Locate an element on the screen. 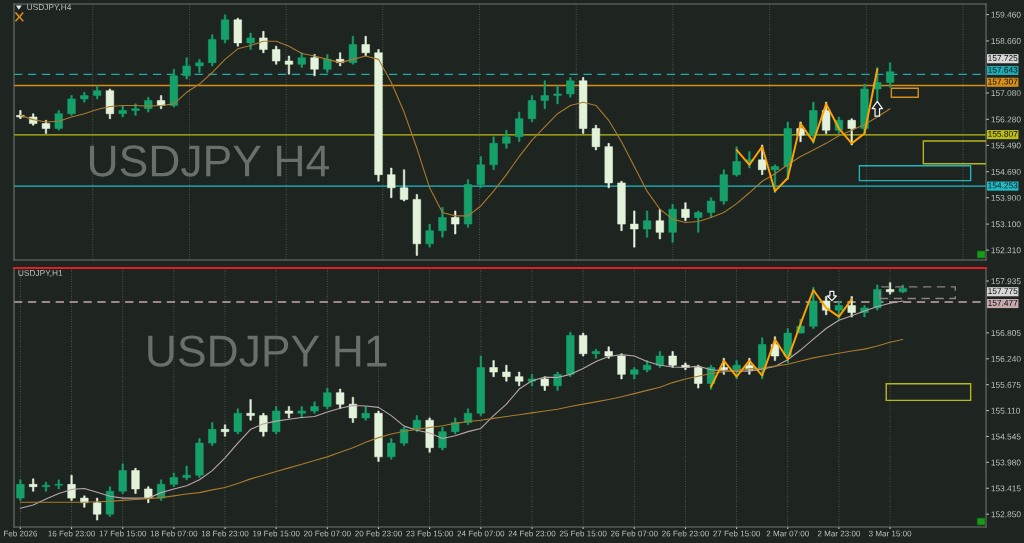 The image size is (1024, 543). x-tick-label: Feb 2026 is located at coordinates (21, 533).